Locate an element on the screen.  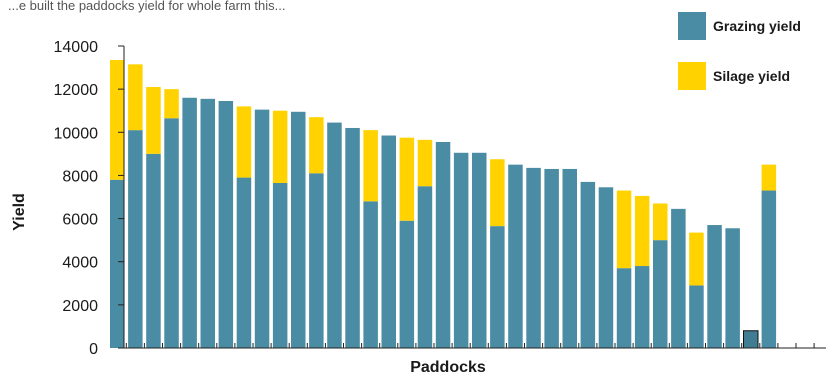
y-tick-label: 0 is located at coordinates (93, 349).